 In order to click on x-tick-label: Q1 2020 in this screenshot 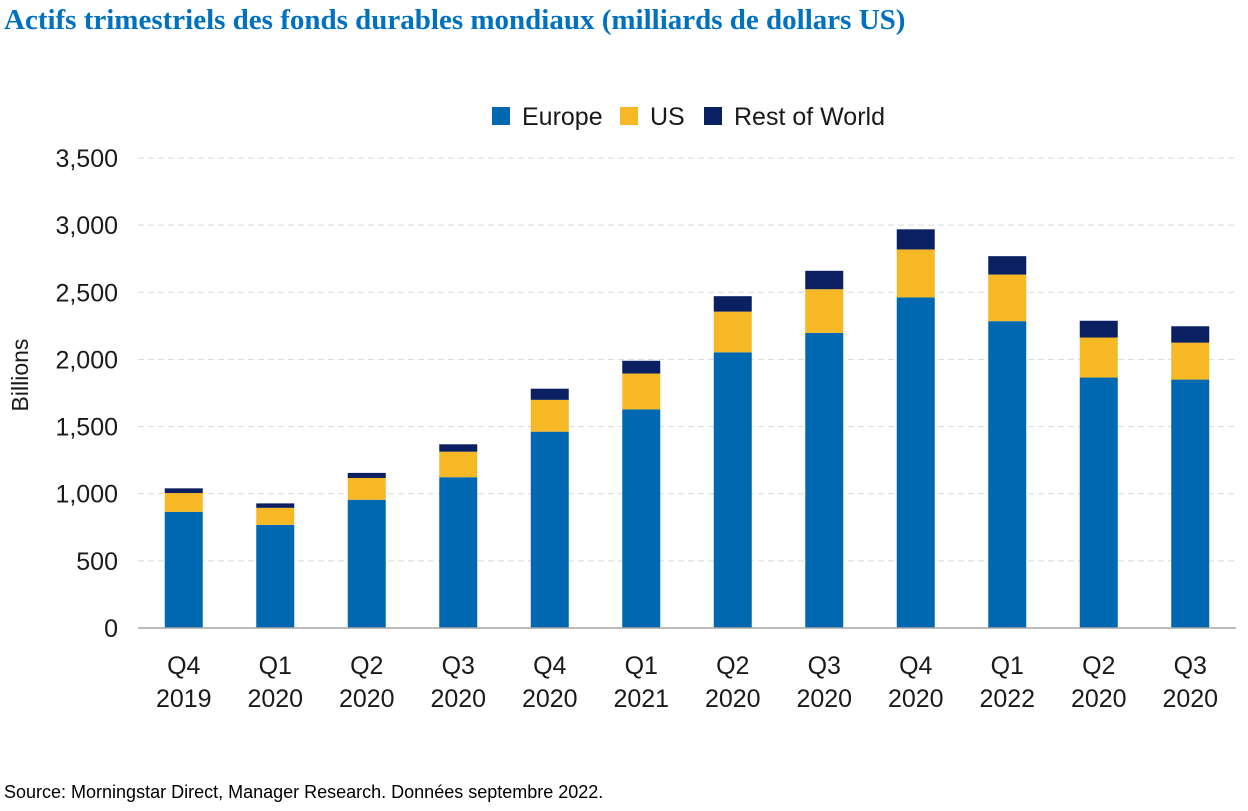, I will do `click(275, 682)`.